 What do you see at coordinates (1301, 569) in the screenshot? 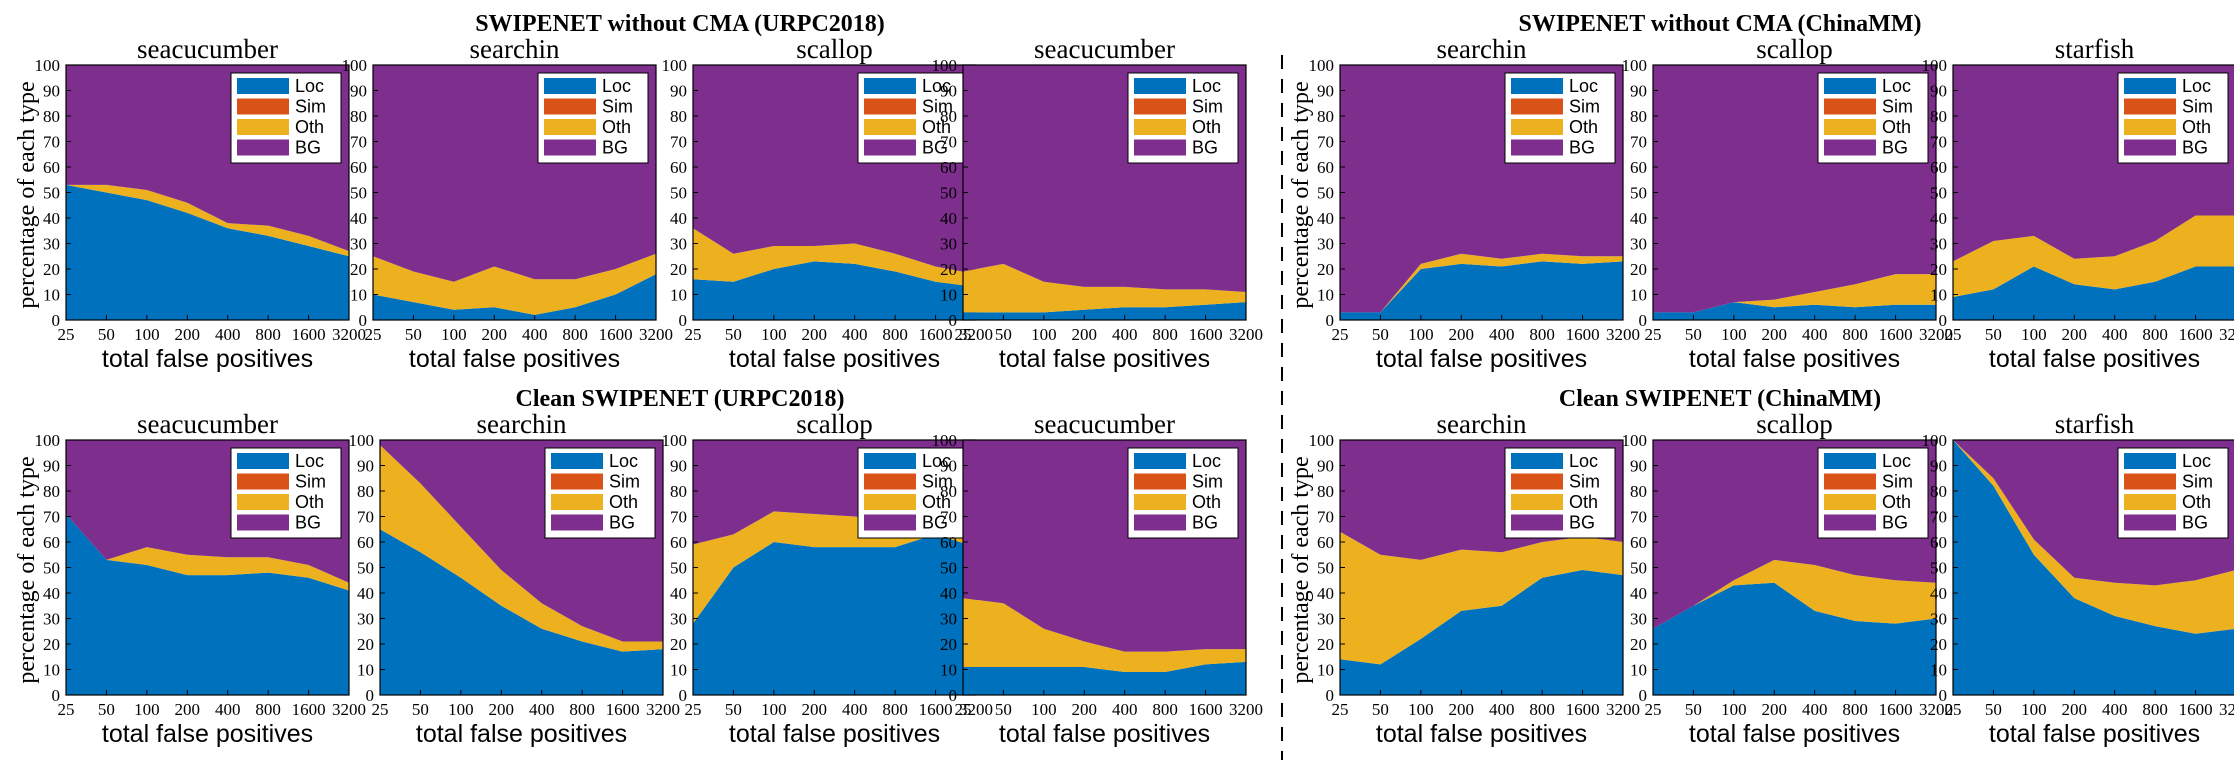
I see `y-axis-label: percentage of each type` at bounding box center [1301, 569].